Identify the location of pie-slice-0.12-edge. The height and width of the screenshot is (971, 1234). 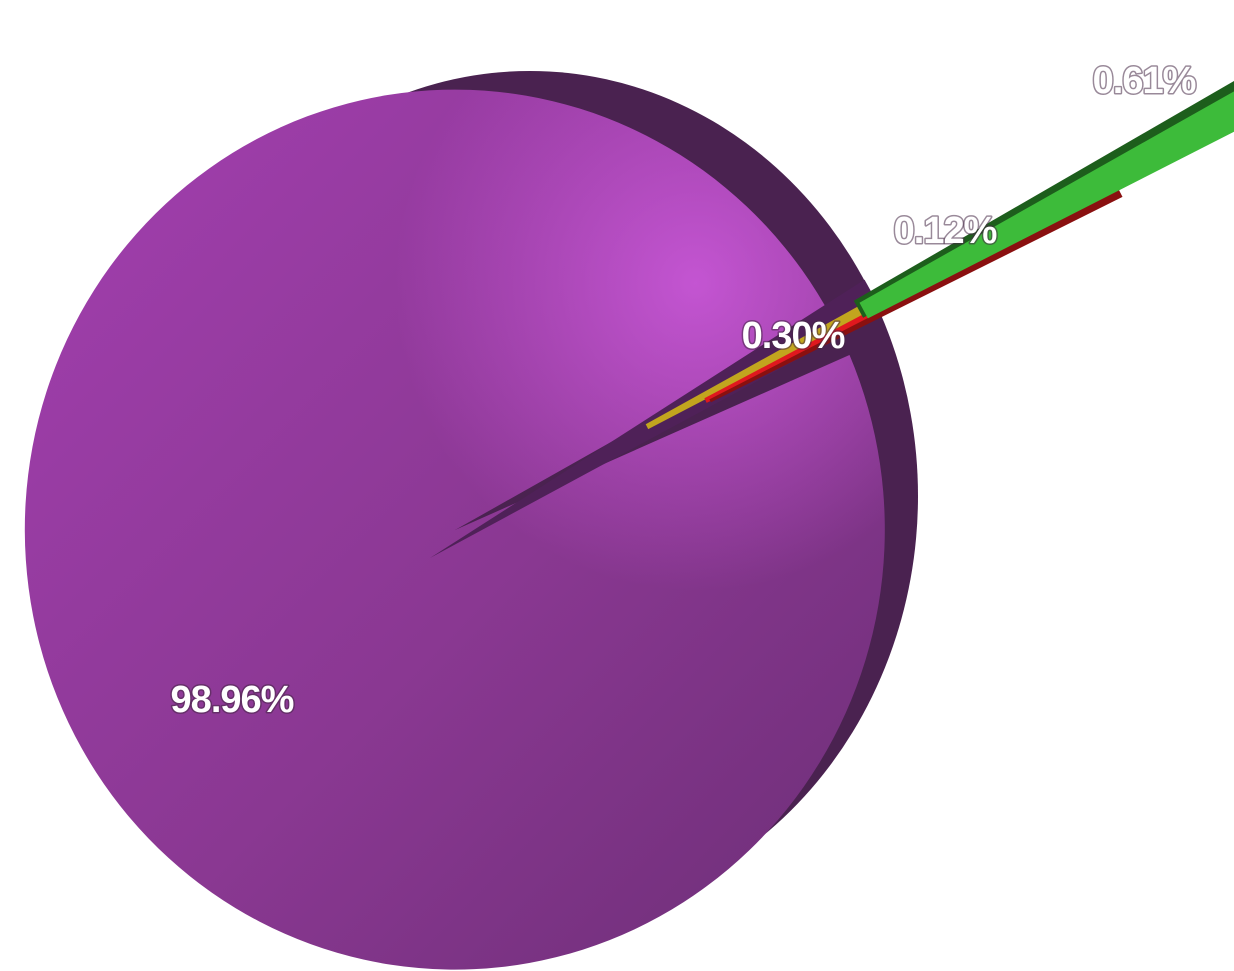
(916, 296).